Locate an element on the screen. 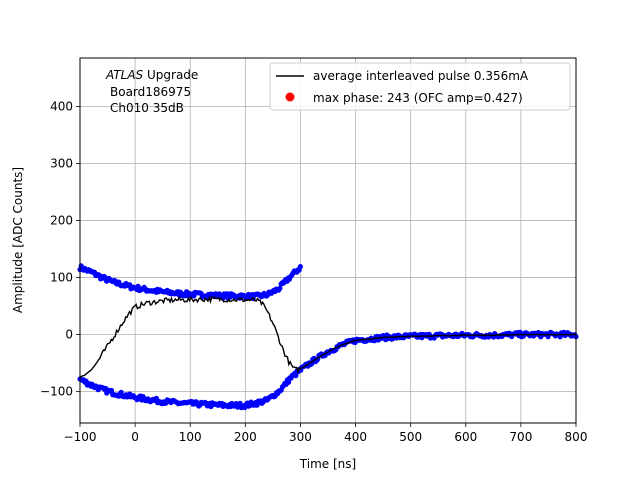 The image size is (640, 480). x-tick-label: 700 is located at coordinates (520, 437).